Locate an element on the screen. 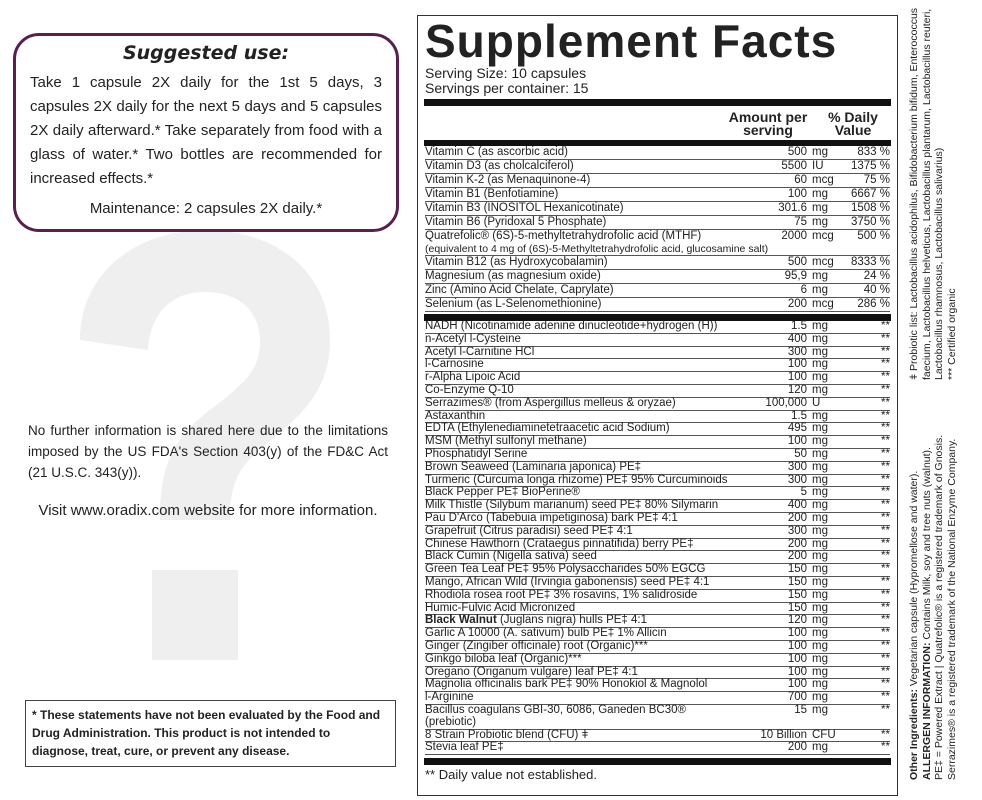 The height and width of the screenshot is (800, 982). nutrient-row: Black Pepper PE‡ BioPerine® 5 mg ** is located at coordinates (657, 493).